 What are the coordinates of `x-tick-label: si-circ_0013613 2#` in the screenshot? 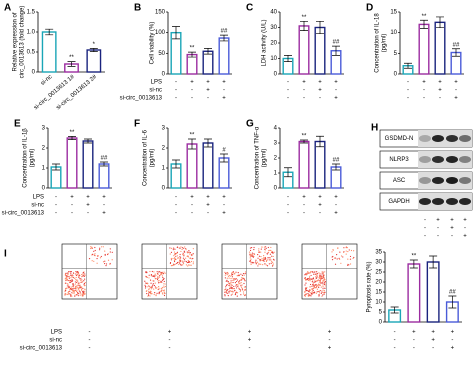 It's located at (76, 93).